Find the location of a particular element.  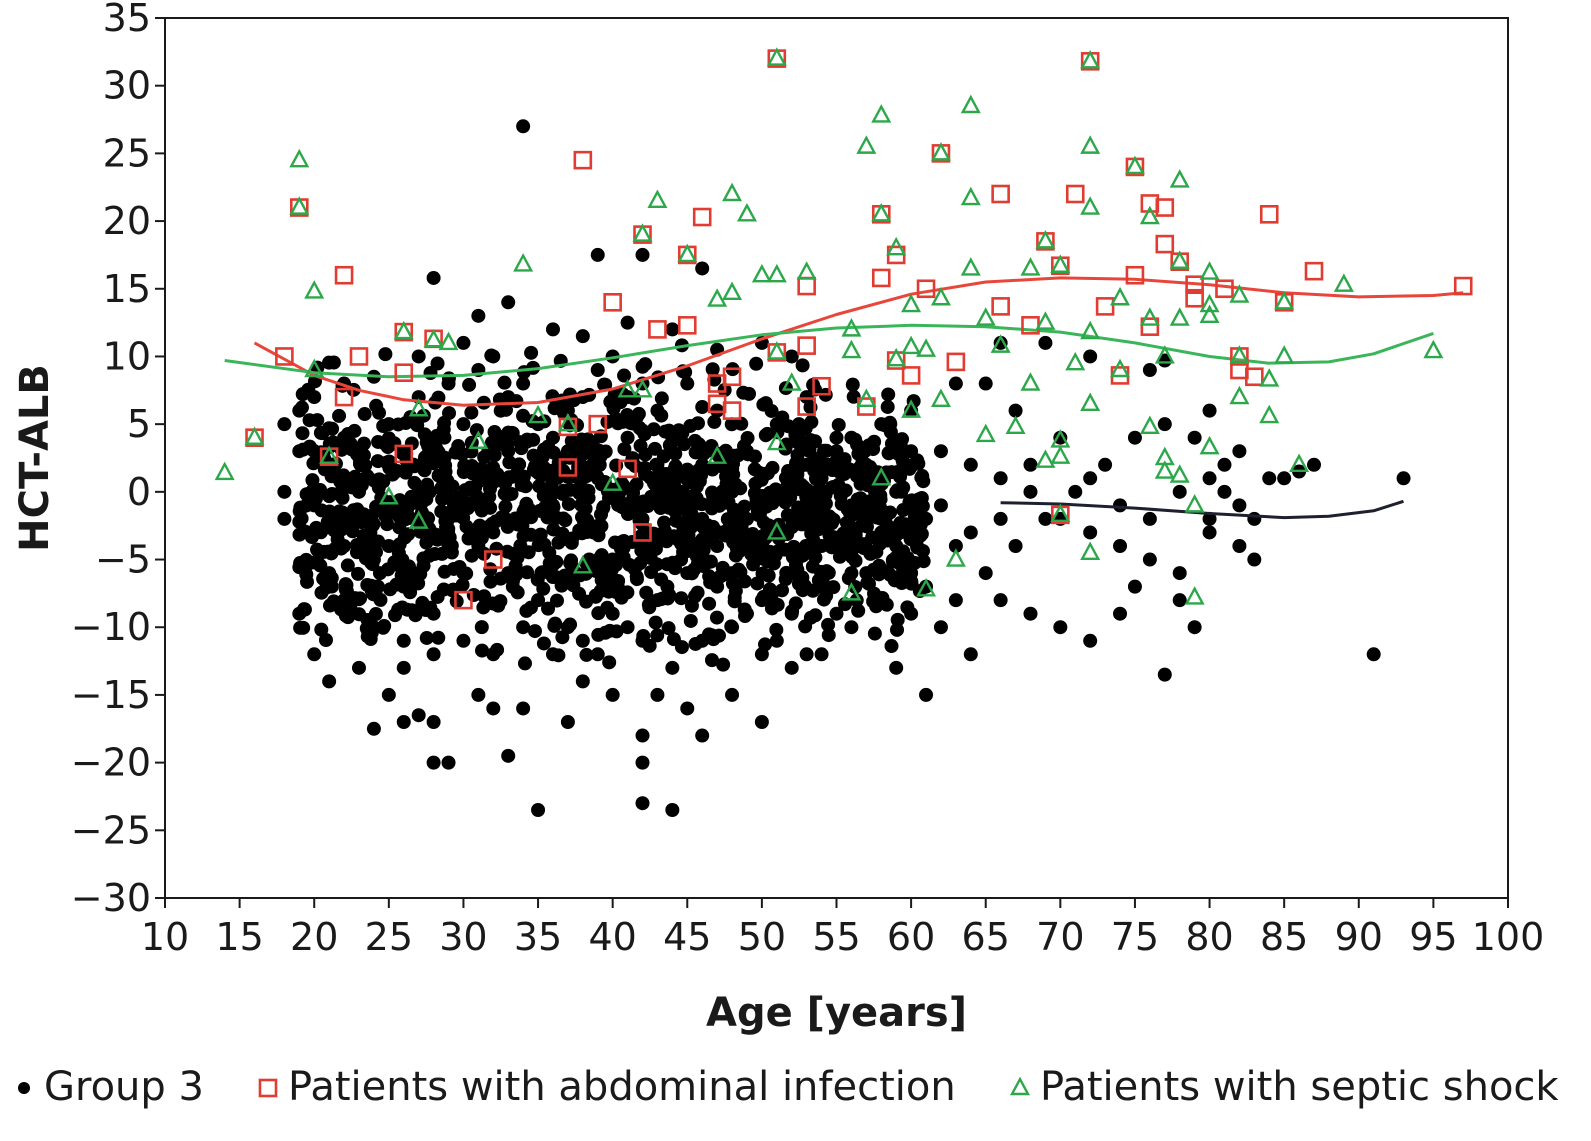

legend-marker is located at coordinates (268, 1088).